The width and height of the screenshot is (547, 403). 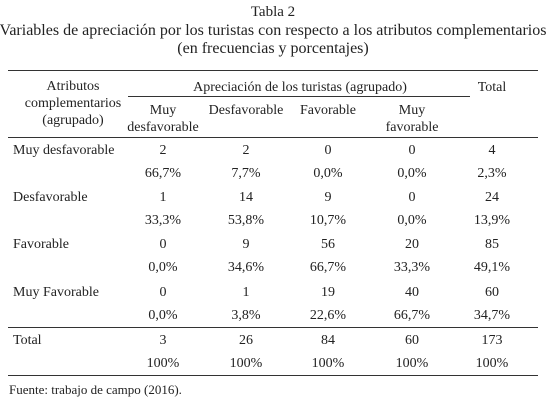 What do you see at coordinates (163, 340) in the screenshot?
I see `count-cell: 3` at bounding box center [163, 340].